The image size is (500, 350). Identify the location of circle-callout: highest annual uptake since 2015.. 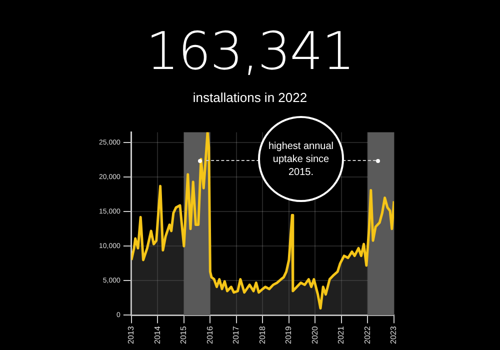
(301, 159).